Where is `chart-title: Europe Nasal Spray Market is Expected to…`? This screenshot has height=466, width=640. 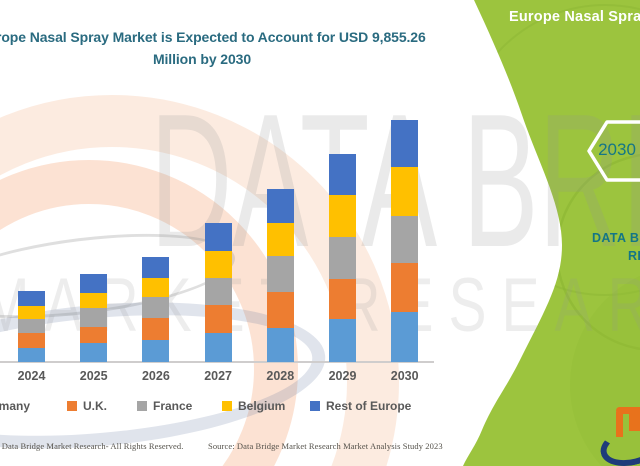
chart-title: Europe Nasal Spray Market is Expected to… is located at coordinates (219, 48).